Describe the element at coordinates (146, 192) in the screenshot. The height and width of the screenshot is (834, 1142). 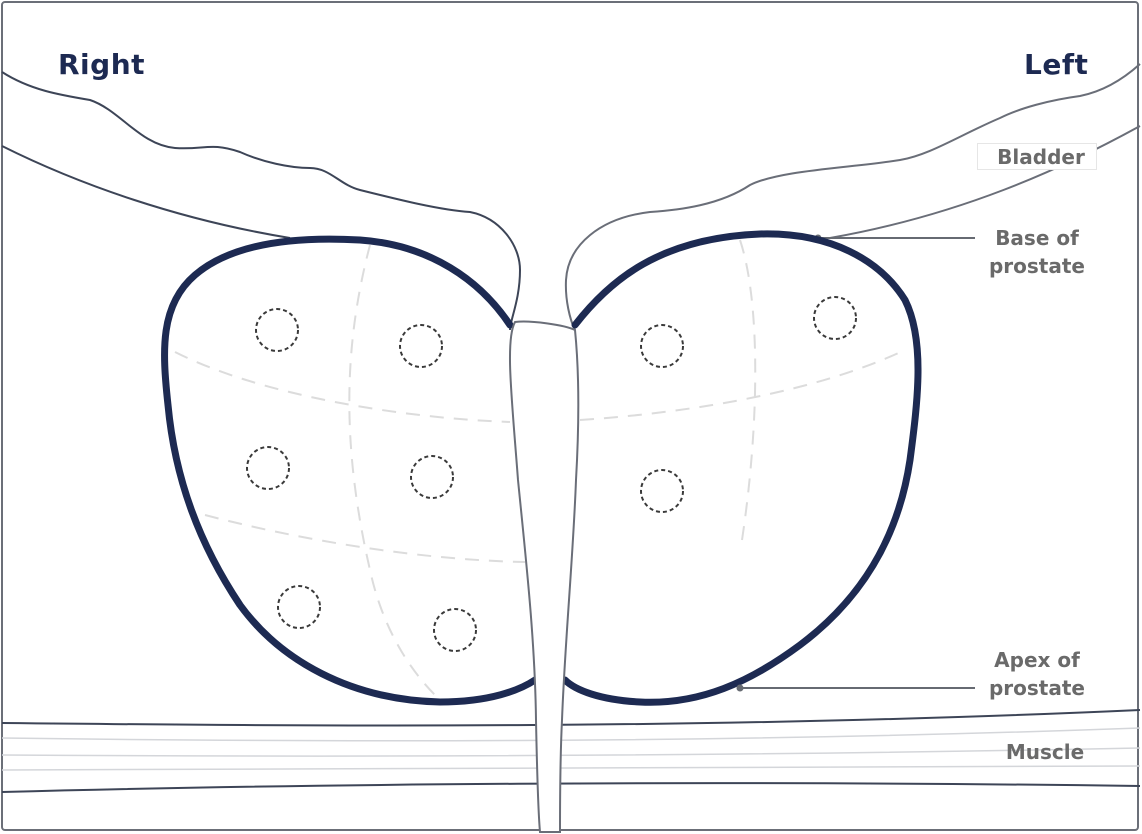
I see `bladder-wall-right-lower` at that location.